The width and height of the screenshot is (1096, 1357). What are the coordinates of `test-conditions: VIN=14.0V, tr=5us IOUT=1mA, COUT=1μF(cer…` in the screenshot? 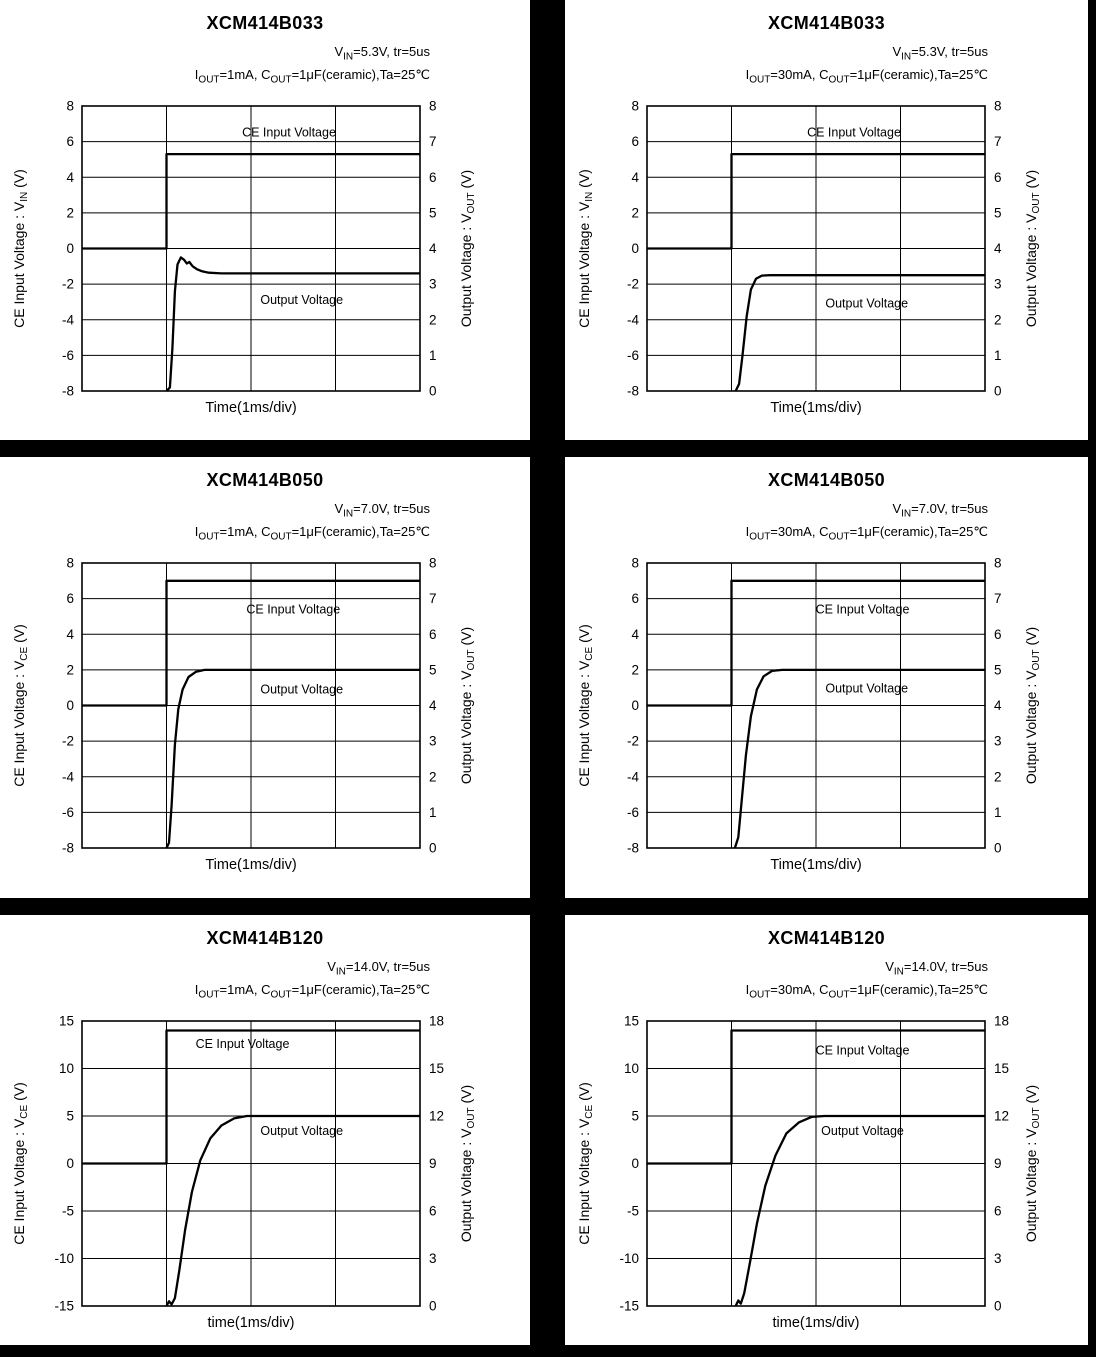 It's located at (215, 980).